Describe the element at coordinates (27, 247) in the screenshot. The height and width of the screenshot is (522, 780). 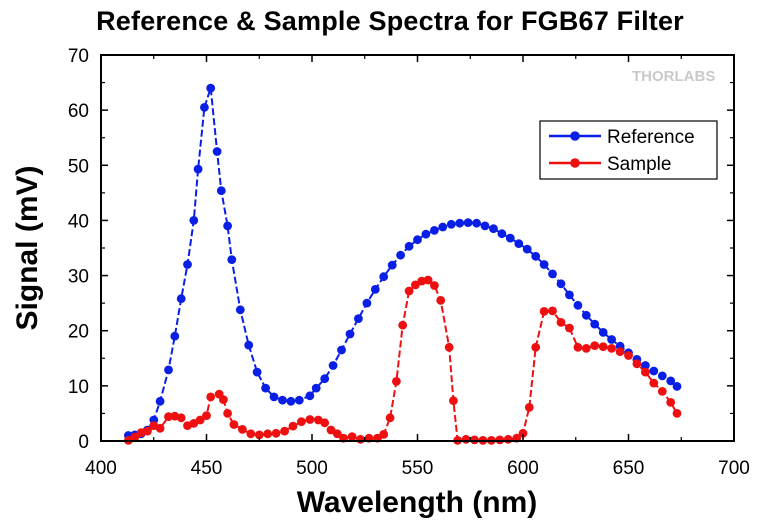
I see `y-axis-title: Signal (mV)` at that location.